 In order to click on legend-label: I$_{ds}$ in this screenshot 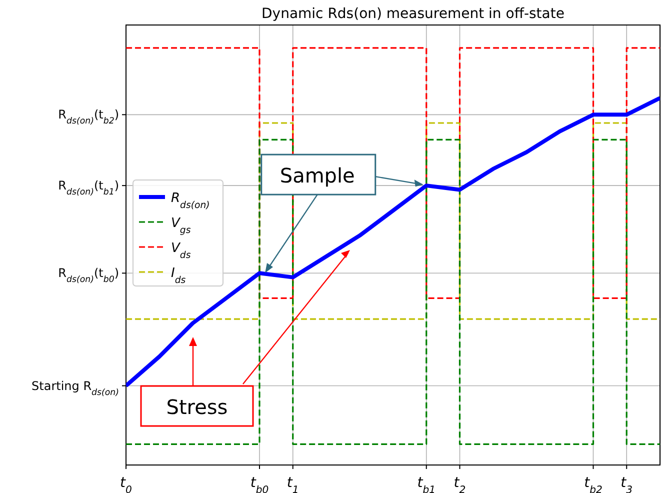, I will do `click(178, 276)`.